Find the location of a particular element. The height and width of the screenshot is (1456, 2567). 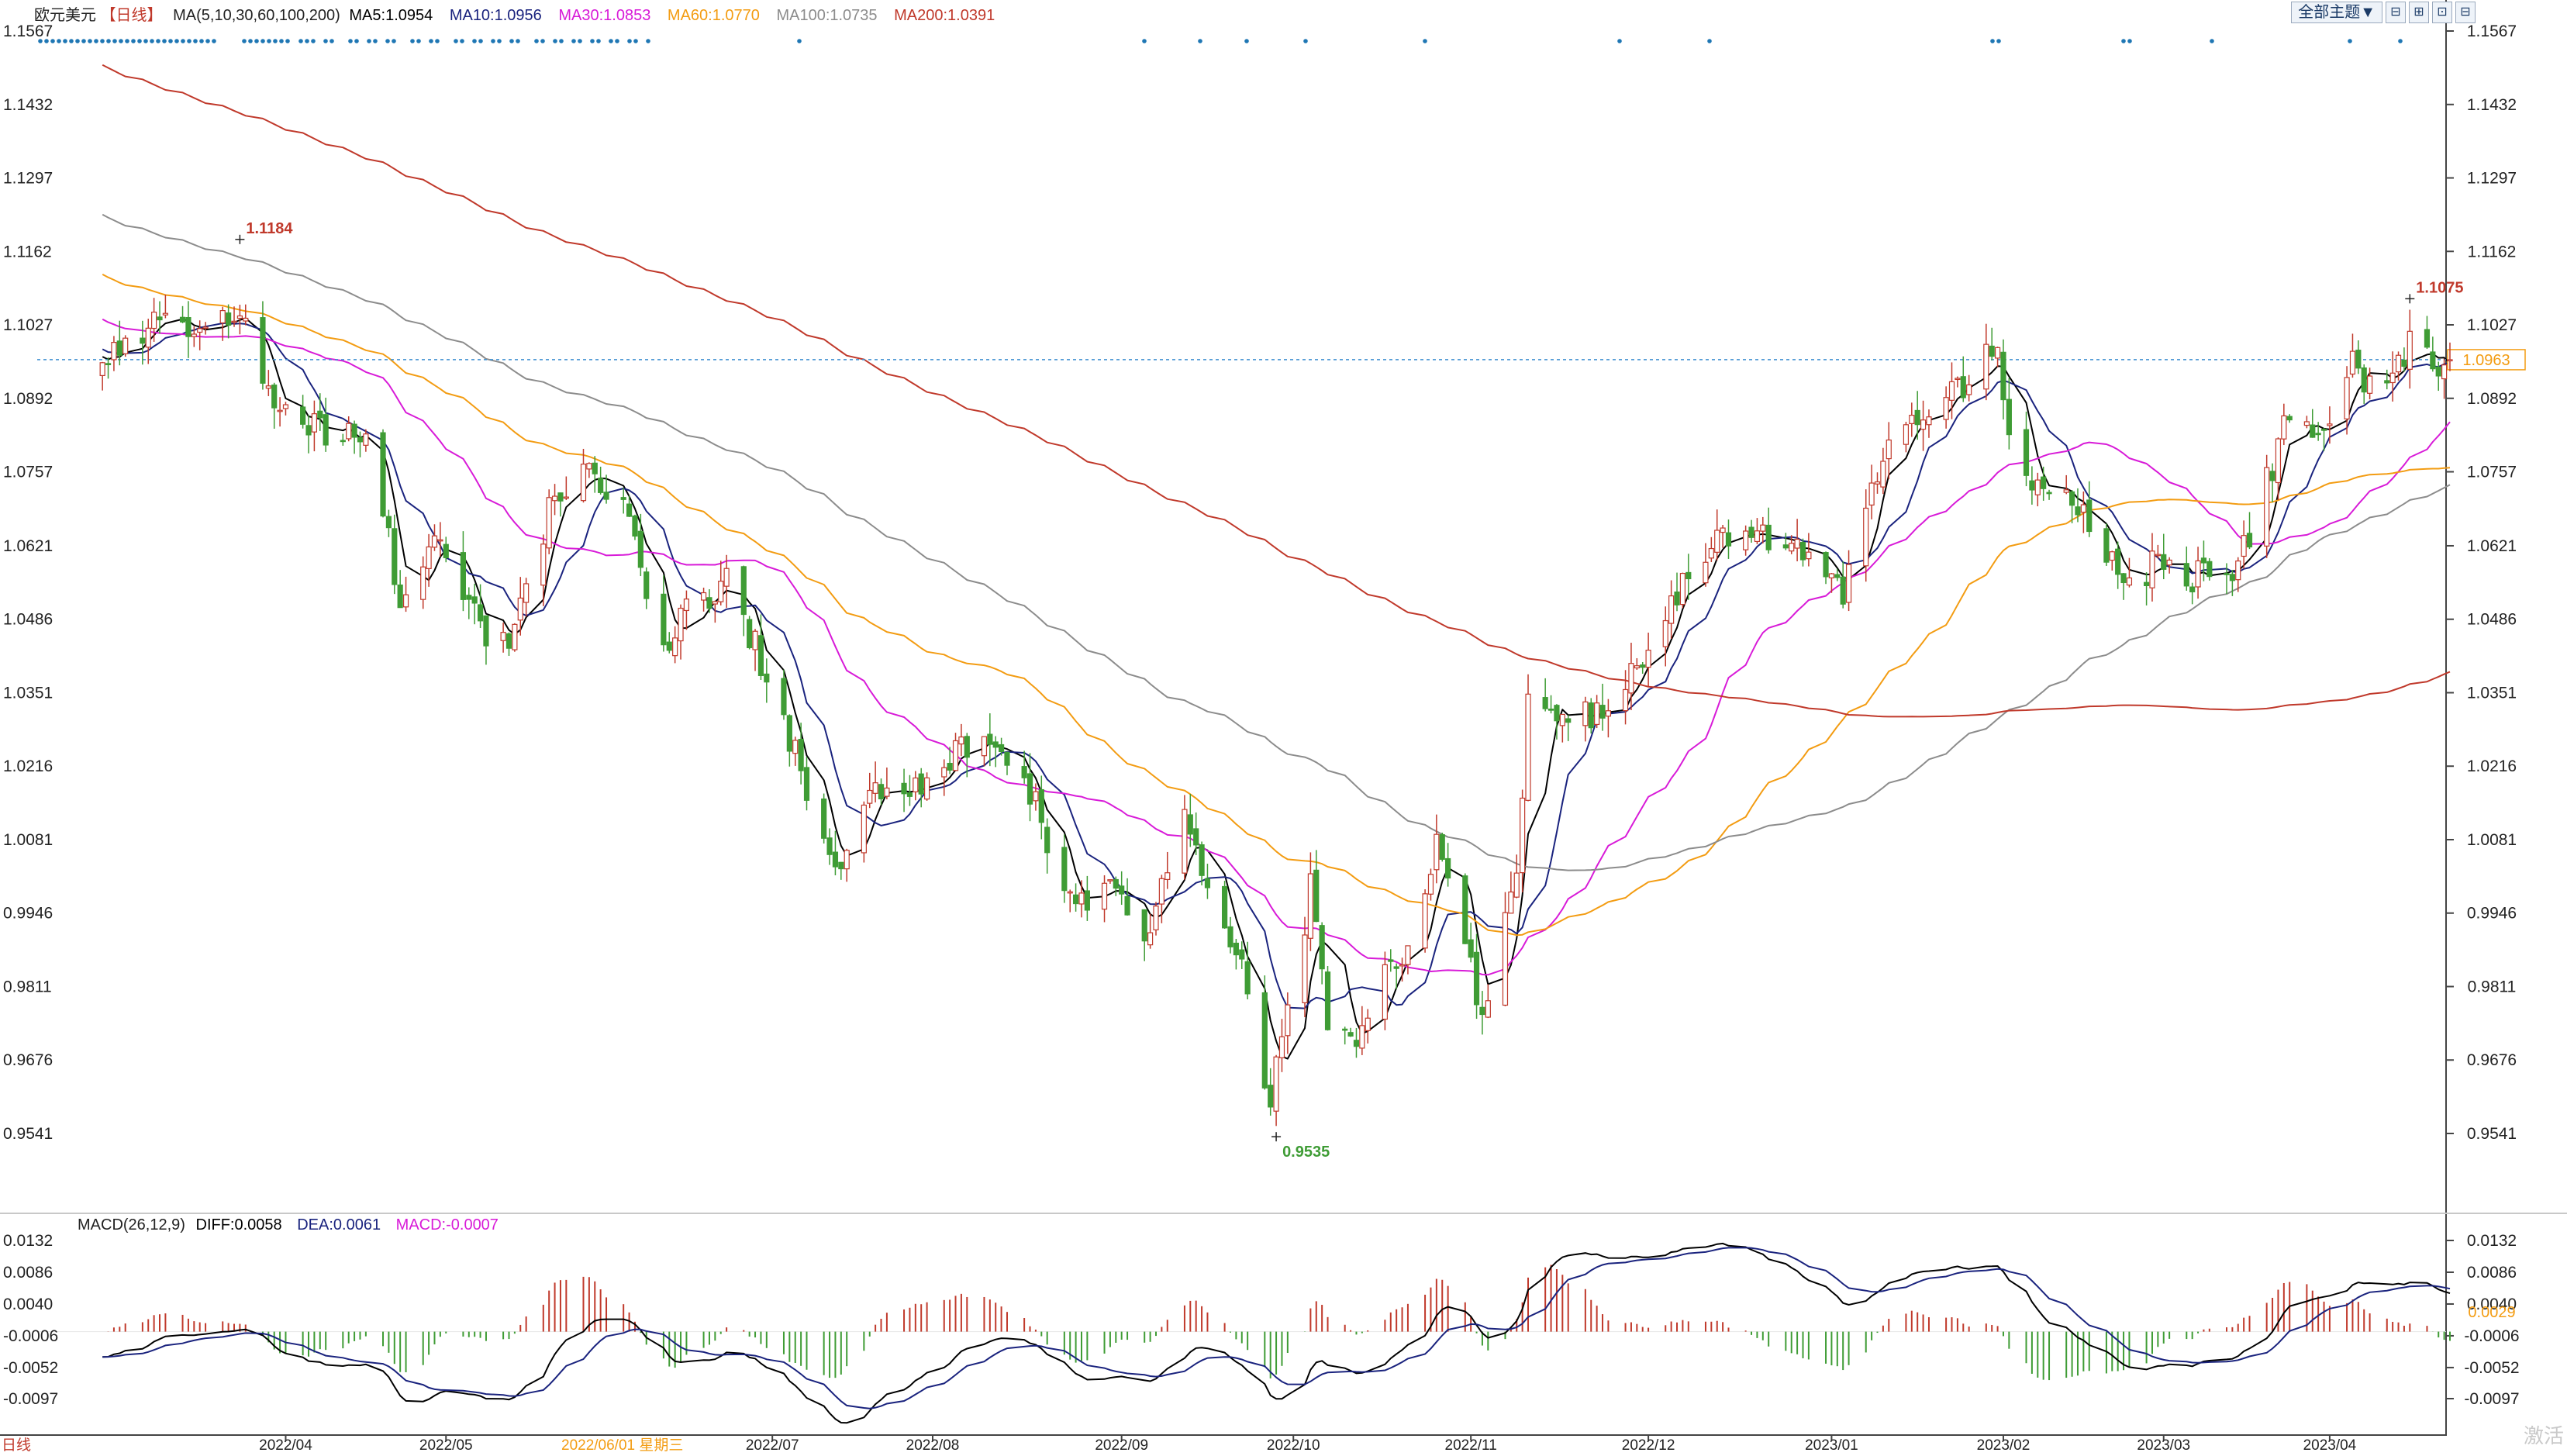

diff-value: DIFF:0.0058 is located at coordinates (239, 1224).